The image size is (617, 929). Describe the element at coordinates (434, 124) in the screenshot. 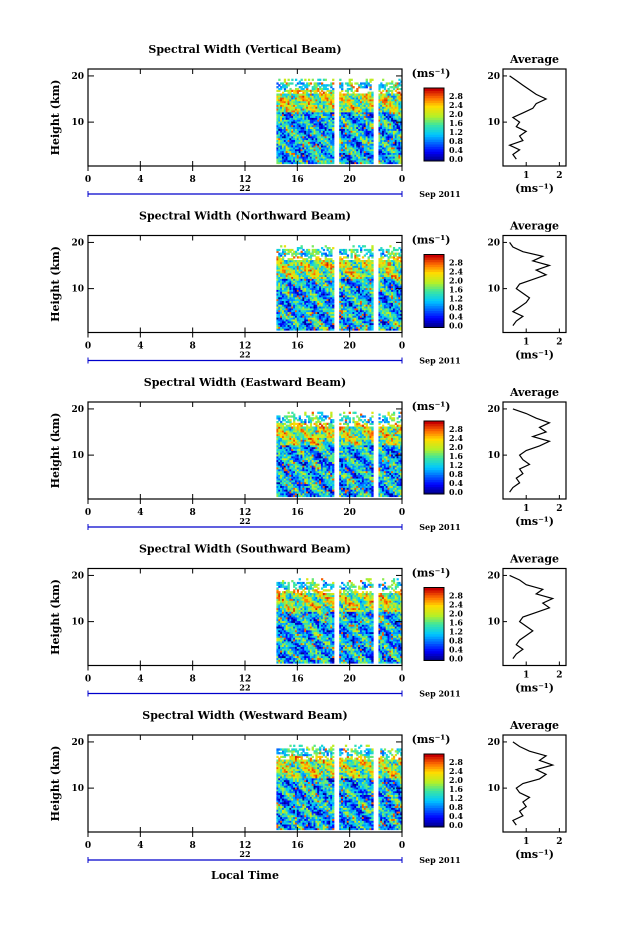

I see `colorbar-frame` at that location.